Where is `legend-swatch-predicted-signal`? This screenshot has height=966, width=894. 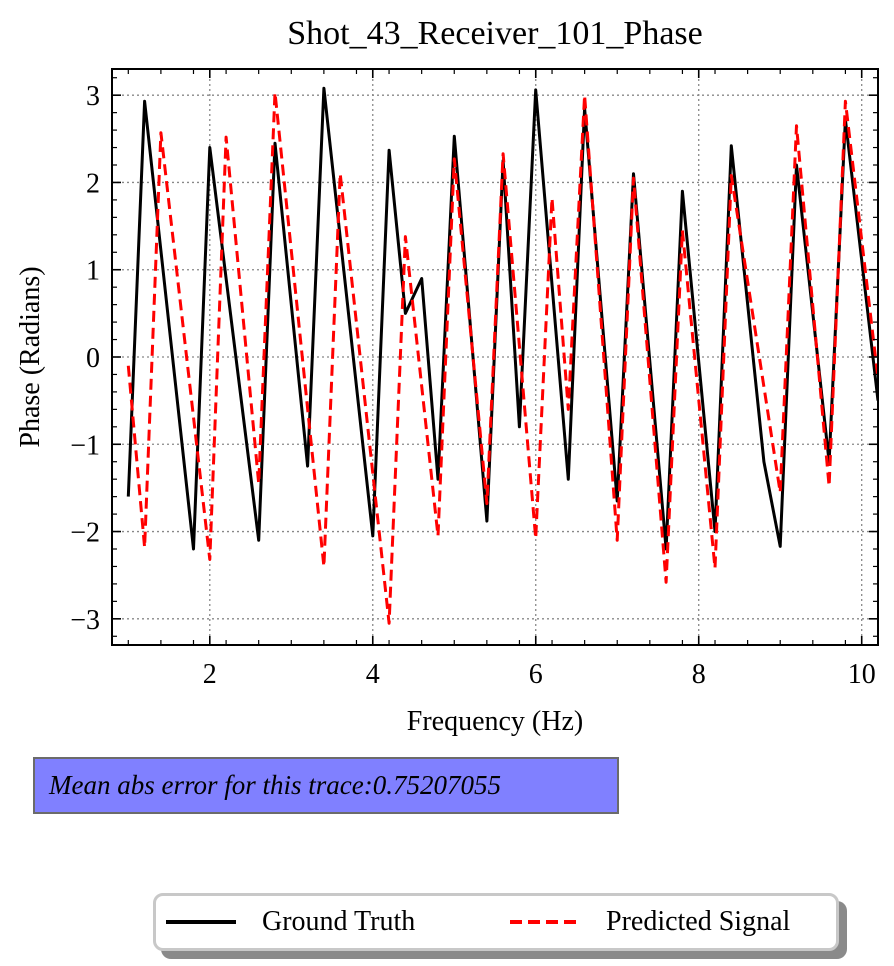 legend-swatch-predicted-signal is located at coordinates (545, 922).